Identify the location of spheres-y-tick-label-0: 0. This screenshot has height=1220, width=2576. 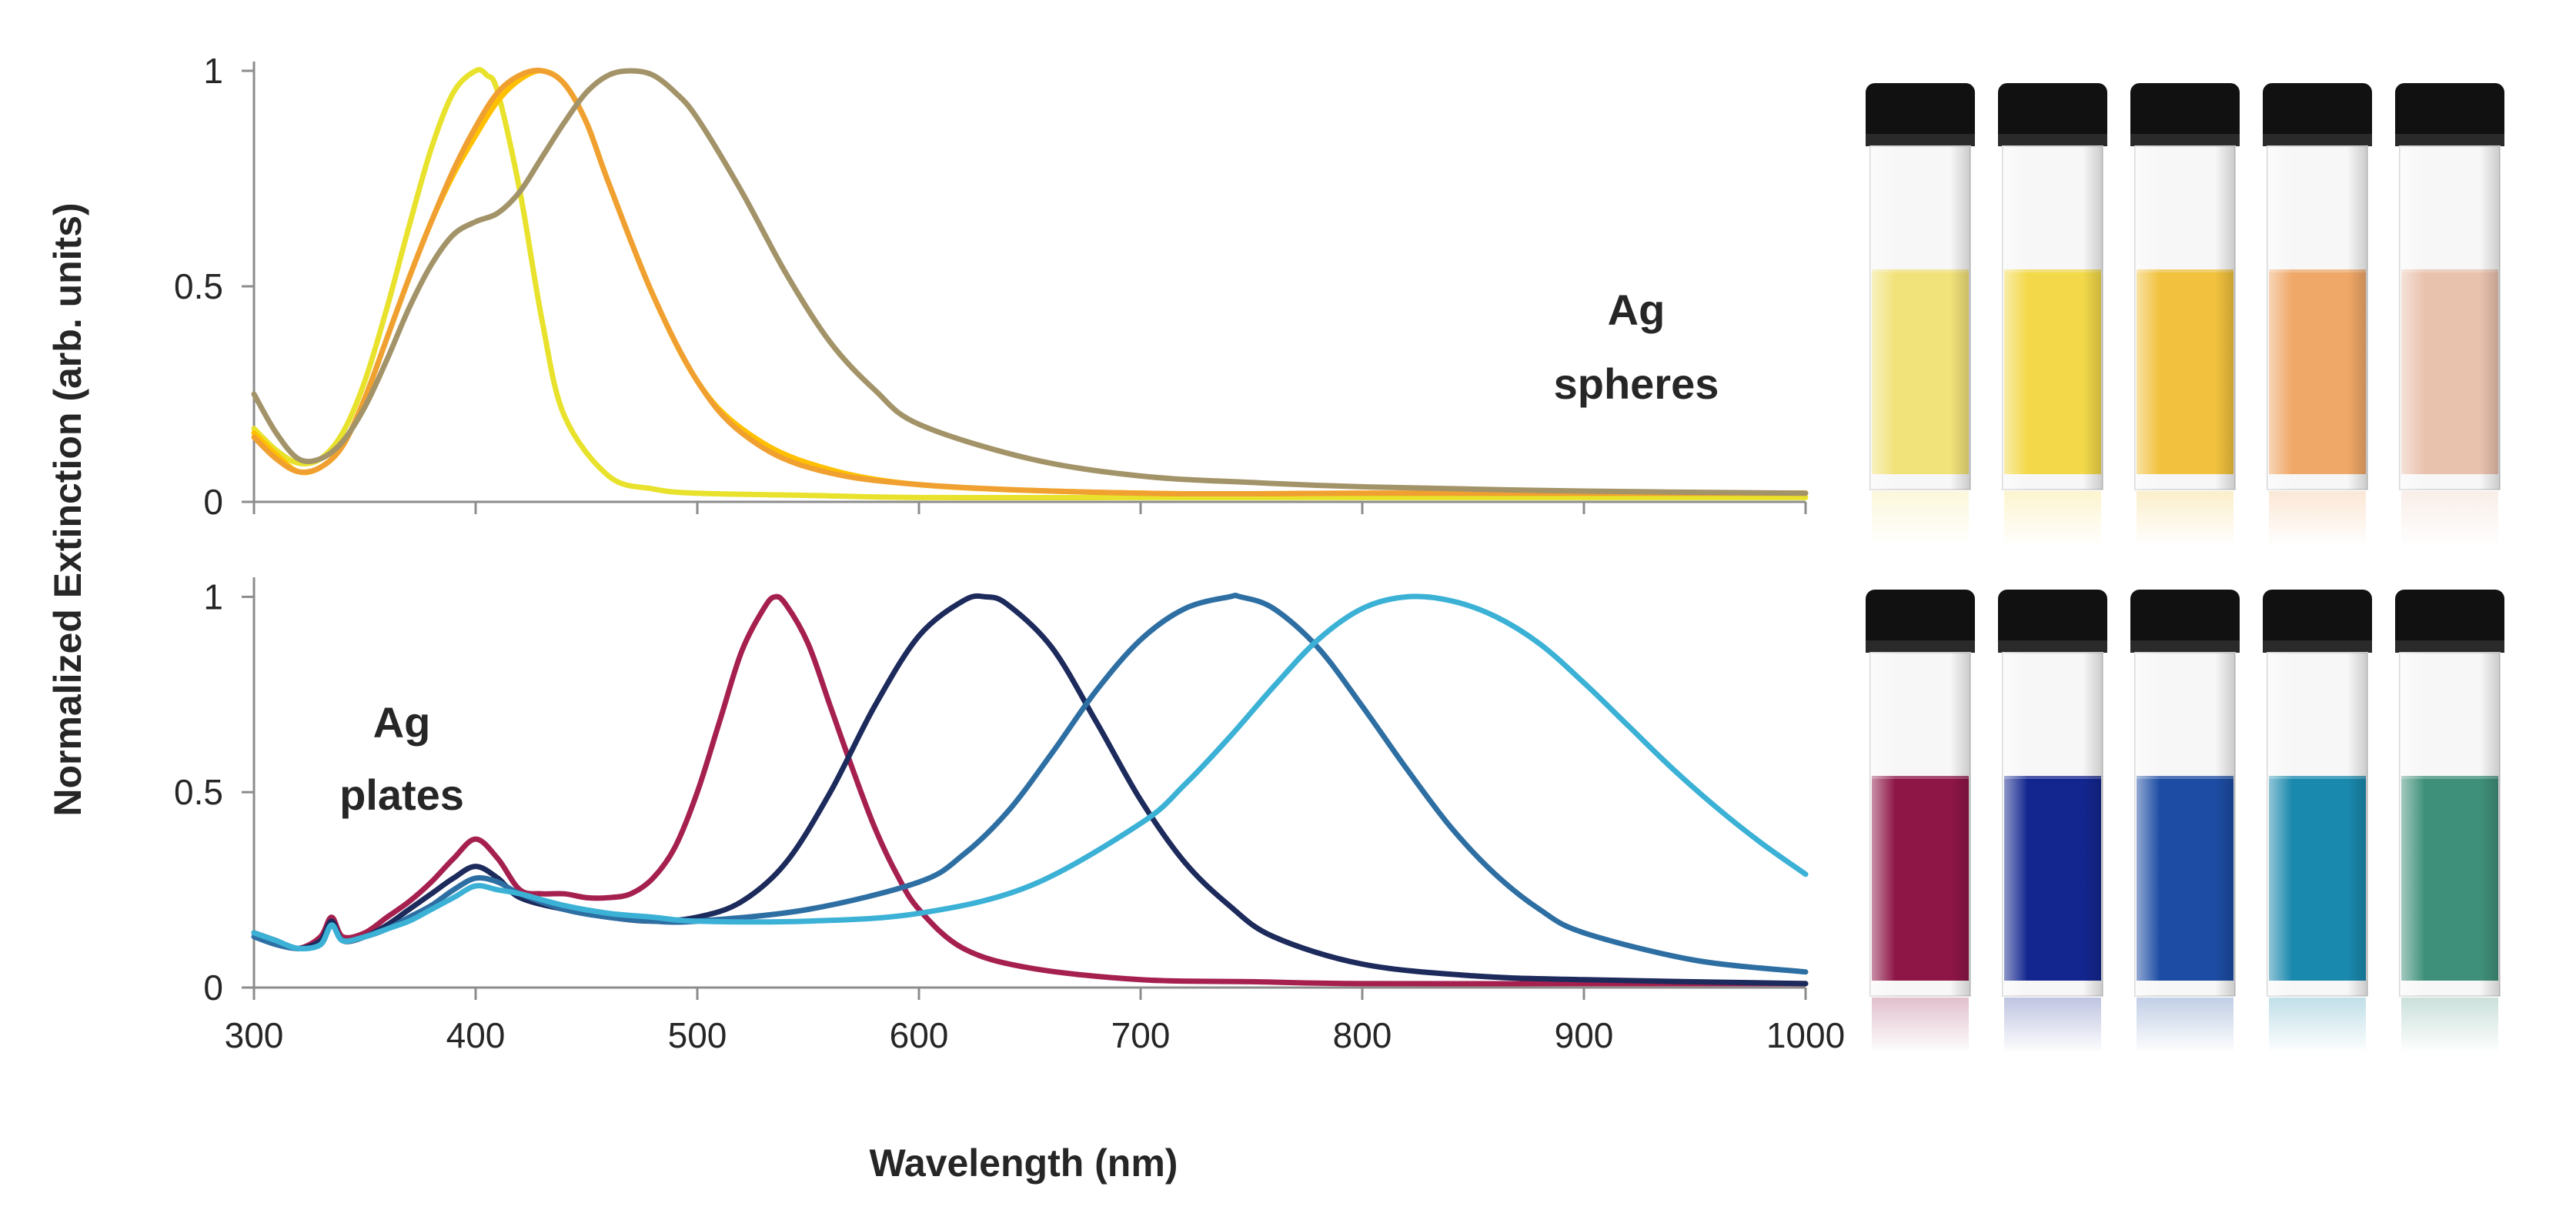
(213, 502).